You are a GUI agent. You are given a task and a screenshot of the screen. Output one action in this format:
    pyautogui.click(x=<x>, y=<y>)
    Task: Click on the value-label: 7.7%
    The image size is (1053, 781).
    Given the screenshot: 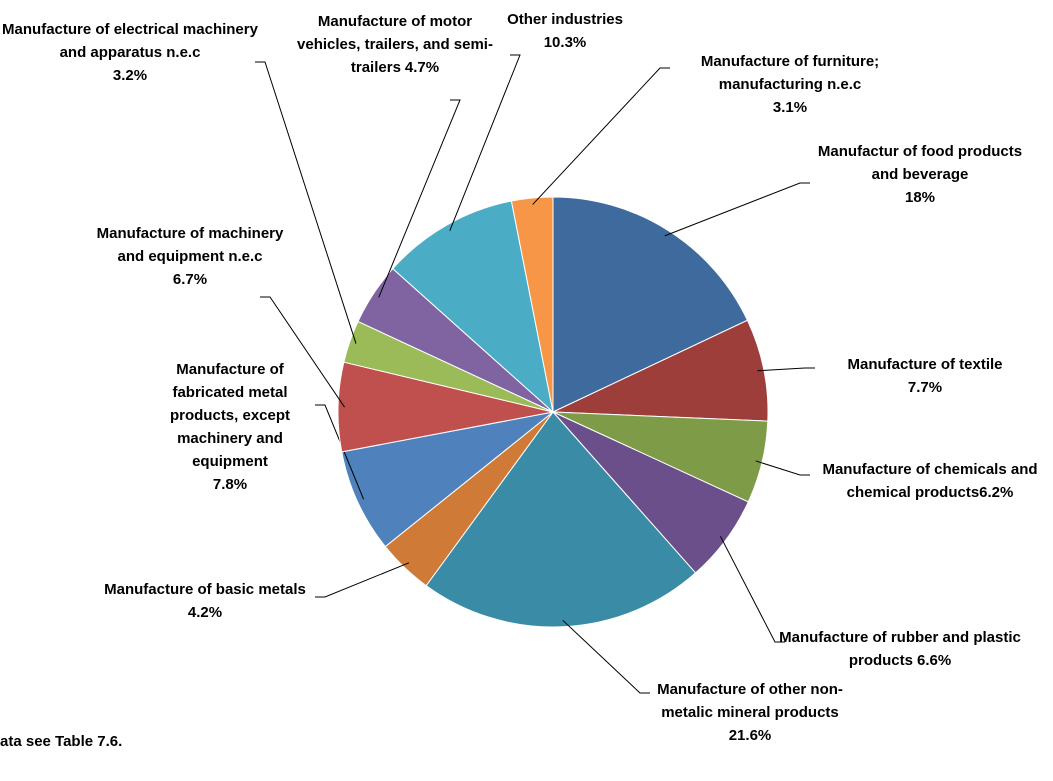 What is the action you would take?
    pyautogui.click(x=925, y=387)
    